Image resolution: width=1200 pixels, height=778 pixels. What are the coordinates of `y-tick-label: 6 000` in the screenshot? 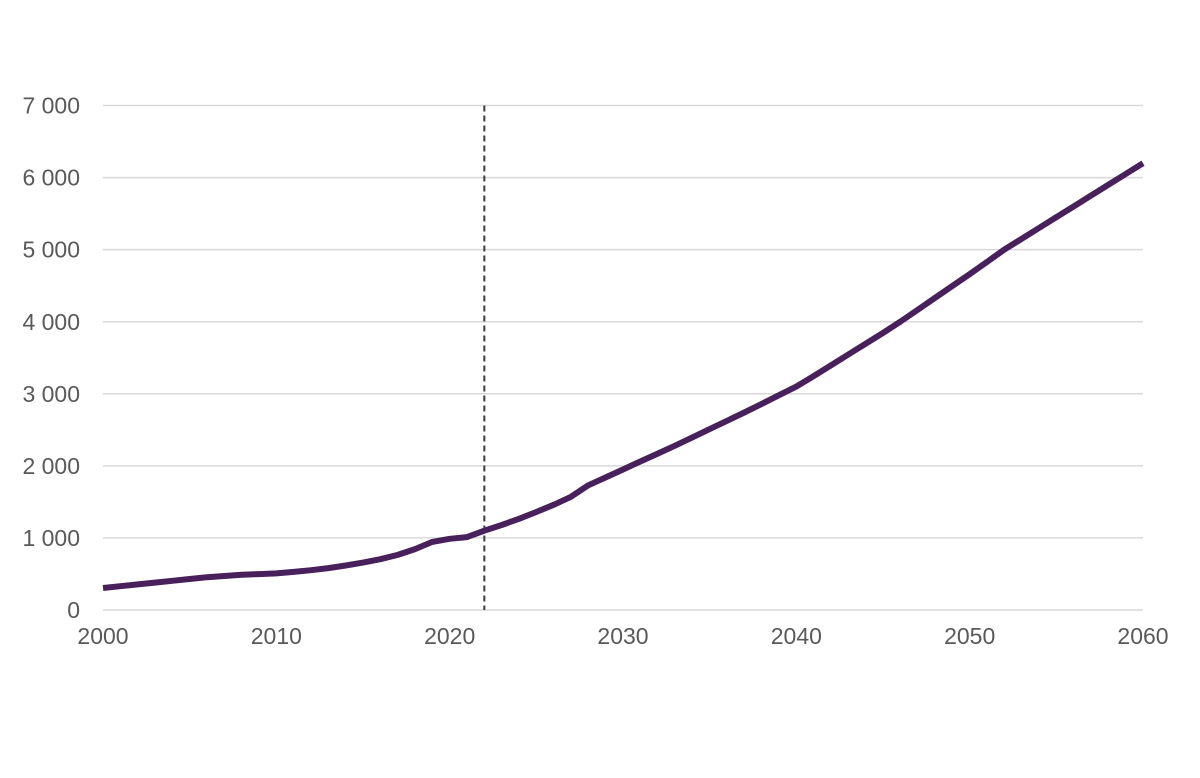 It's located at (51, 178).